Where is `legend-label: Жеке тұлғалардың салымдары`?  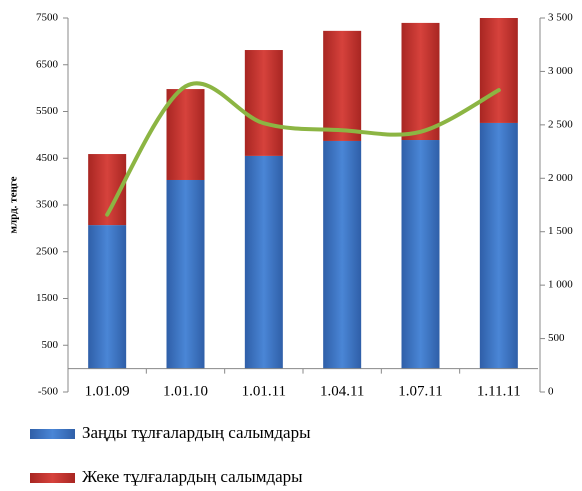
legend-label: Жеке тұлғалардың салымдары is located at coordinates (192, 476).